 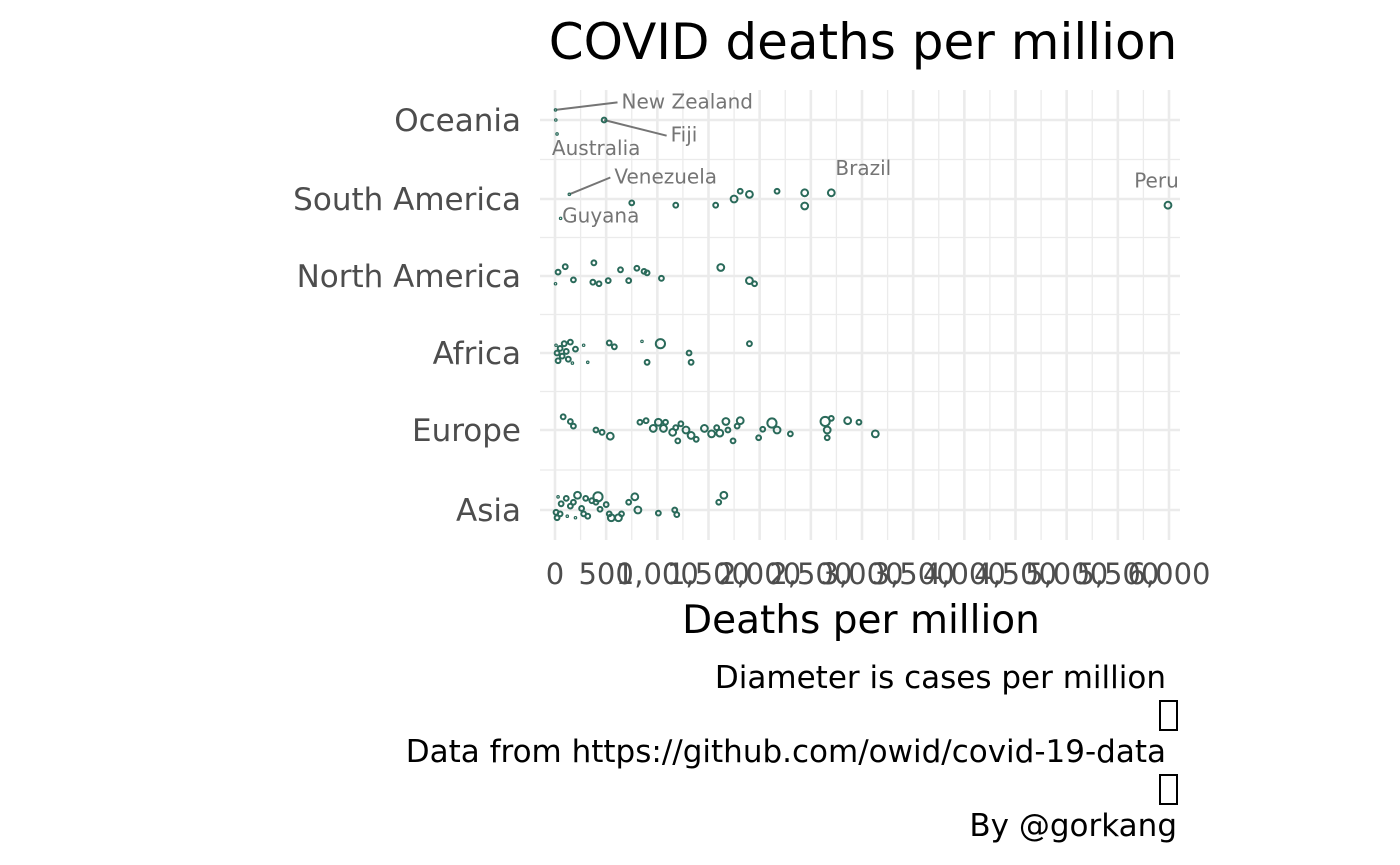 I want to click on y-tick-label: Europe, so click(x=466, y=431).